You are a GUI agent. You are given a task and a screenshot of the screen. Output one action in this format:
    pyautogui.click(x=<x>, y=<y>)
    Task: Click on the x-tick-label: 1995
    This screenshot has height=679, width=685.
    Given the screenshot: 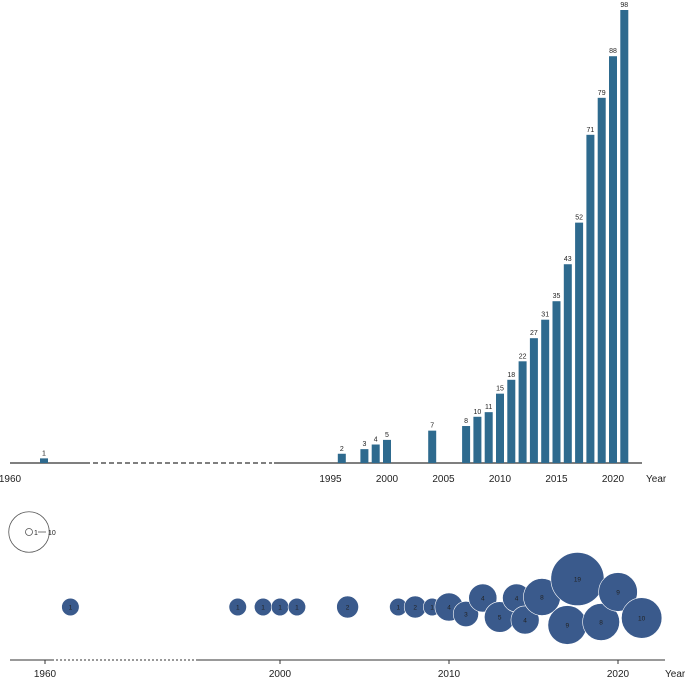 What is the action you would take?
    pyautogui.click(x=330, y=479)
    